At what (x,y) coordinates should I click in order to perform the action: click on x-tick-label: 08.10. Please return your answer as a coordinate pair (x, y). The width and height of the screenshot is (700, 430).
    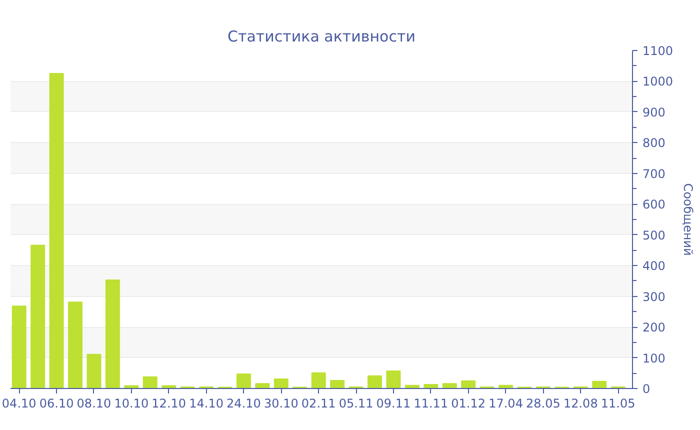
    Looking at the image, I should click on (94, 403).